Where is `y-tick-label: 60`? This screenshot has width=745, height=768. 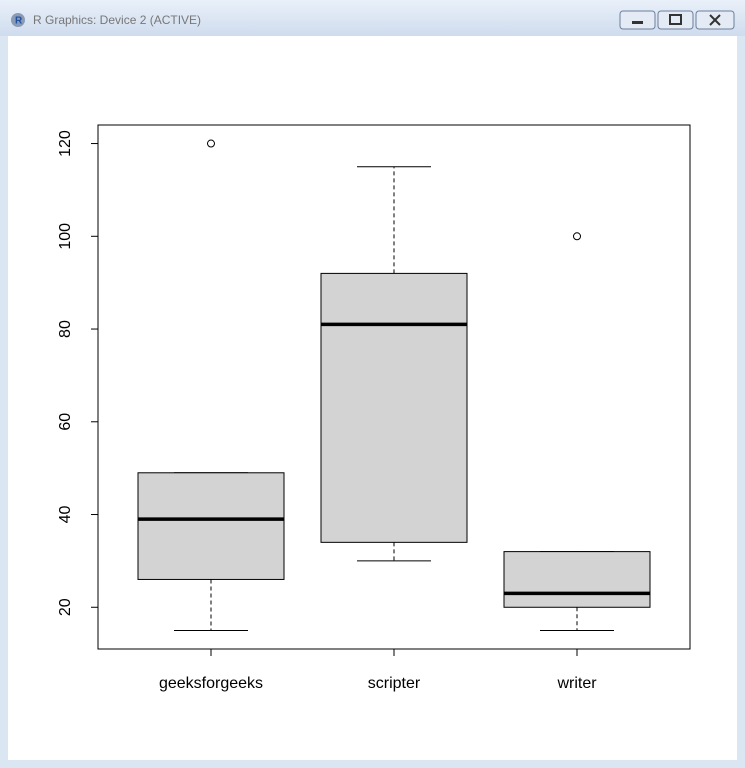 y-tick-label: 60 is located at coordinates (65, 422).